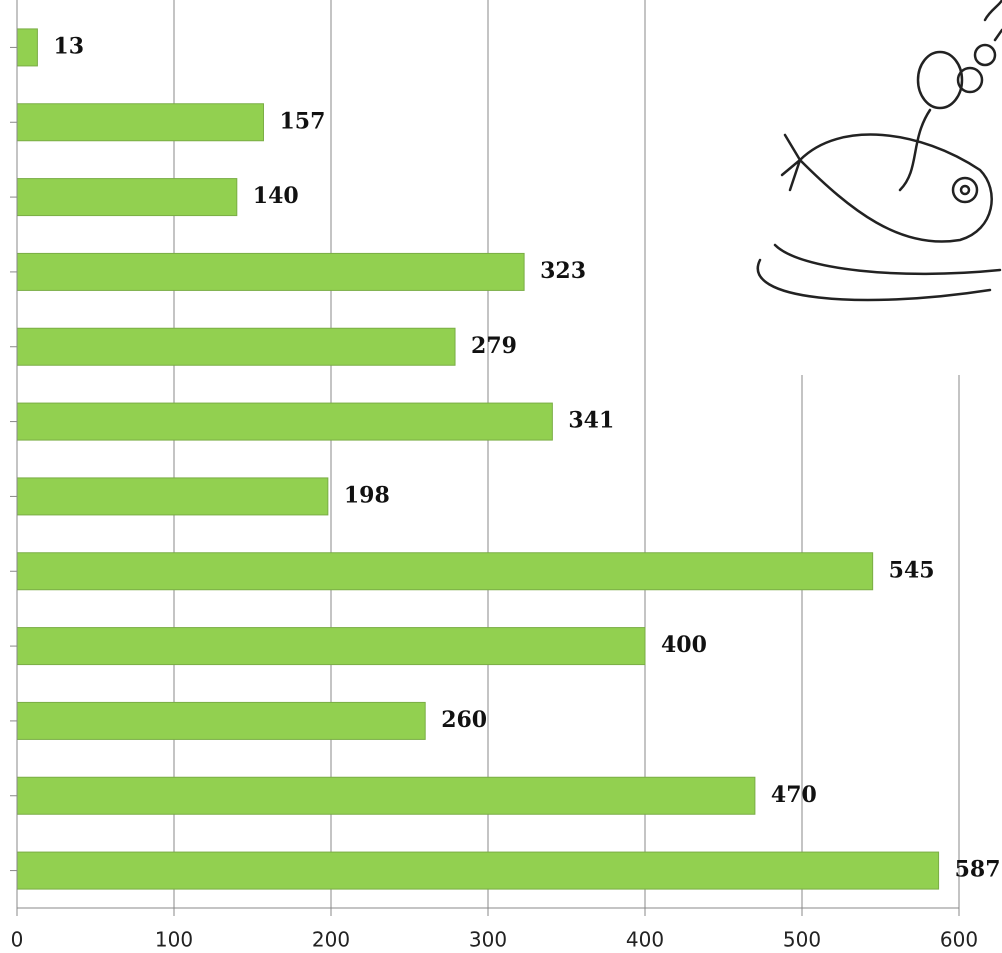  Describe the element at coordinates (873, 187) in the screenshot. I see `cartoon-illustration` at that location.